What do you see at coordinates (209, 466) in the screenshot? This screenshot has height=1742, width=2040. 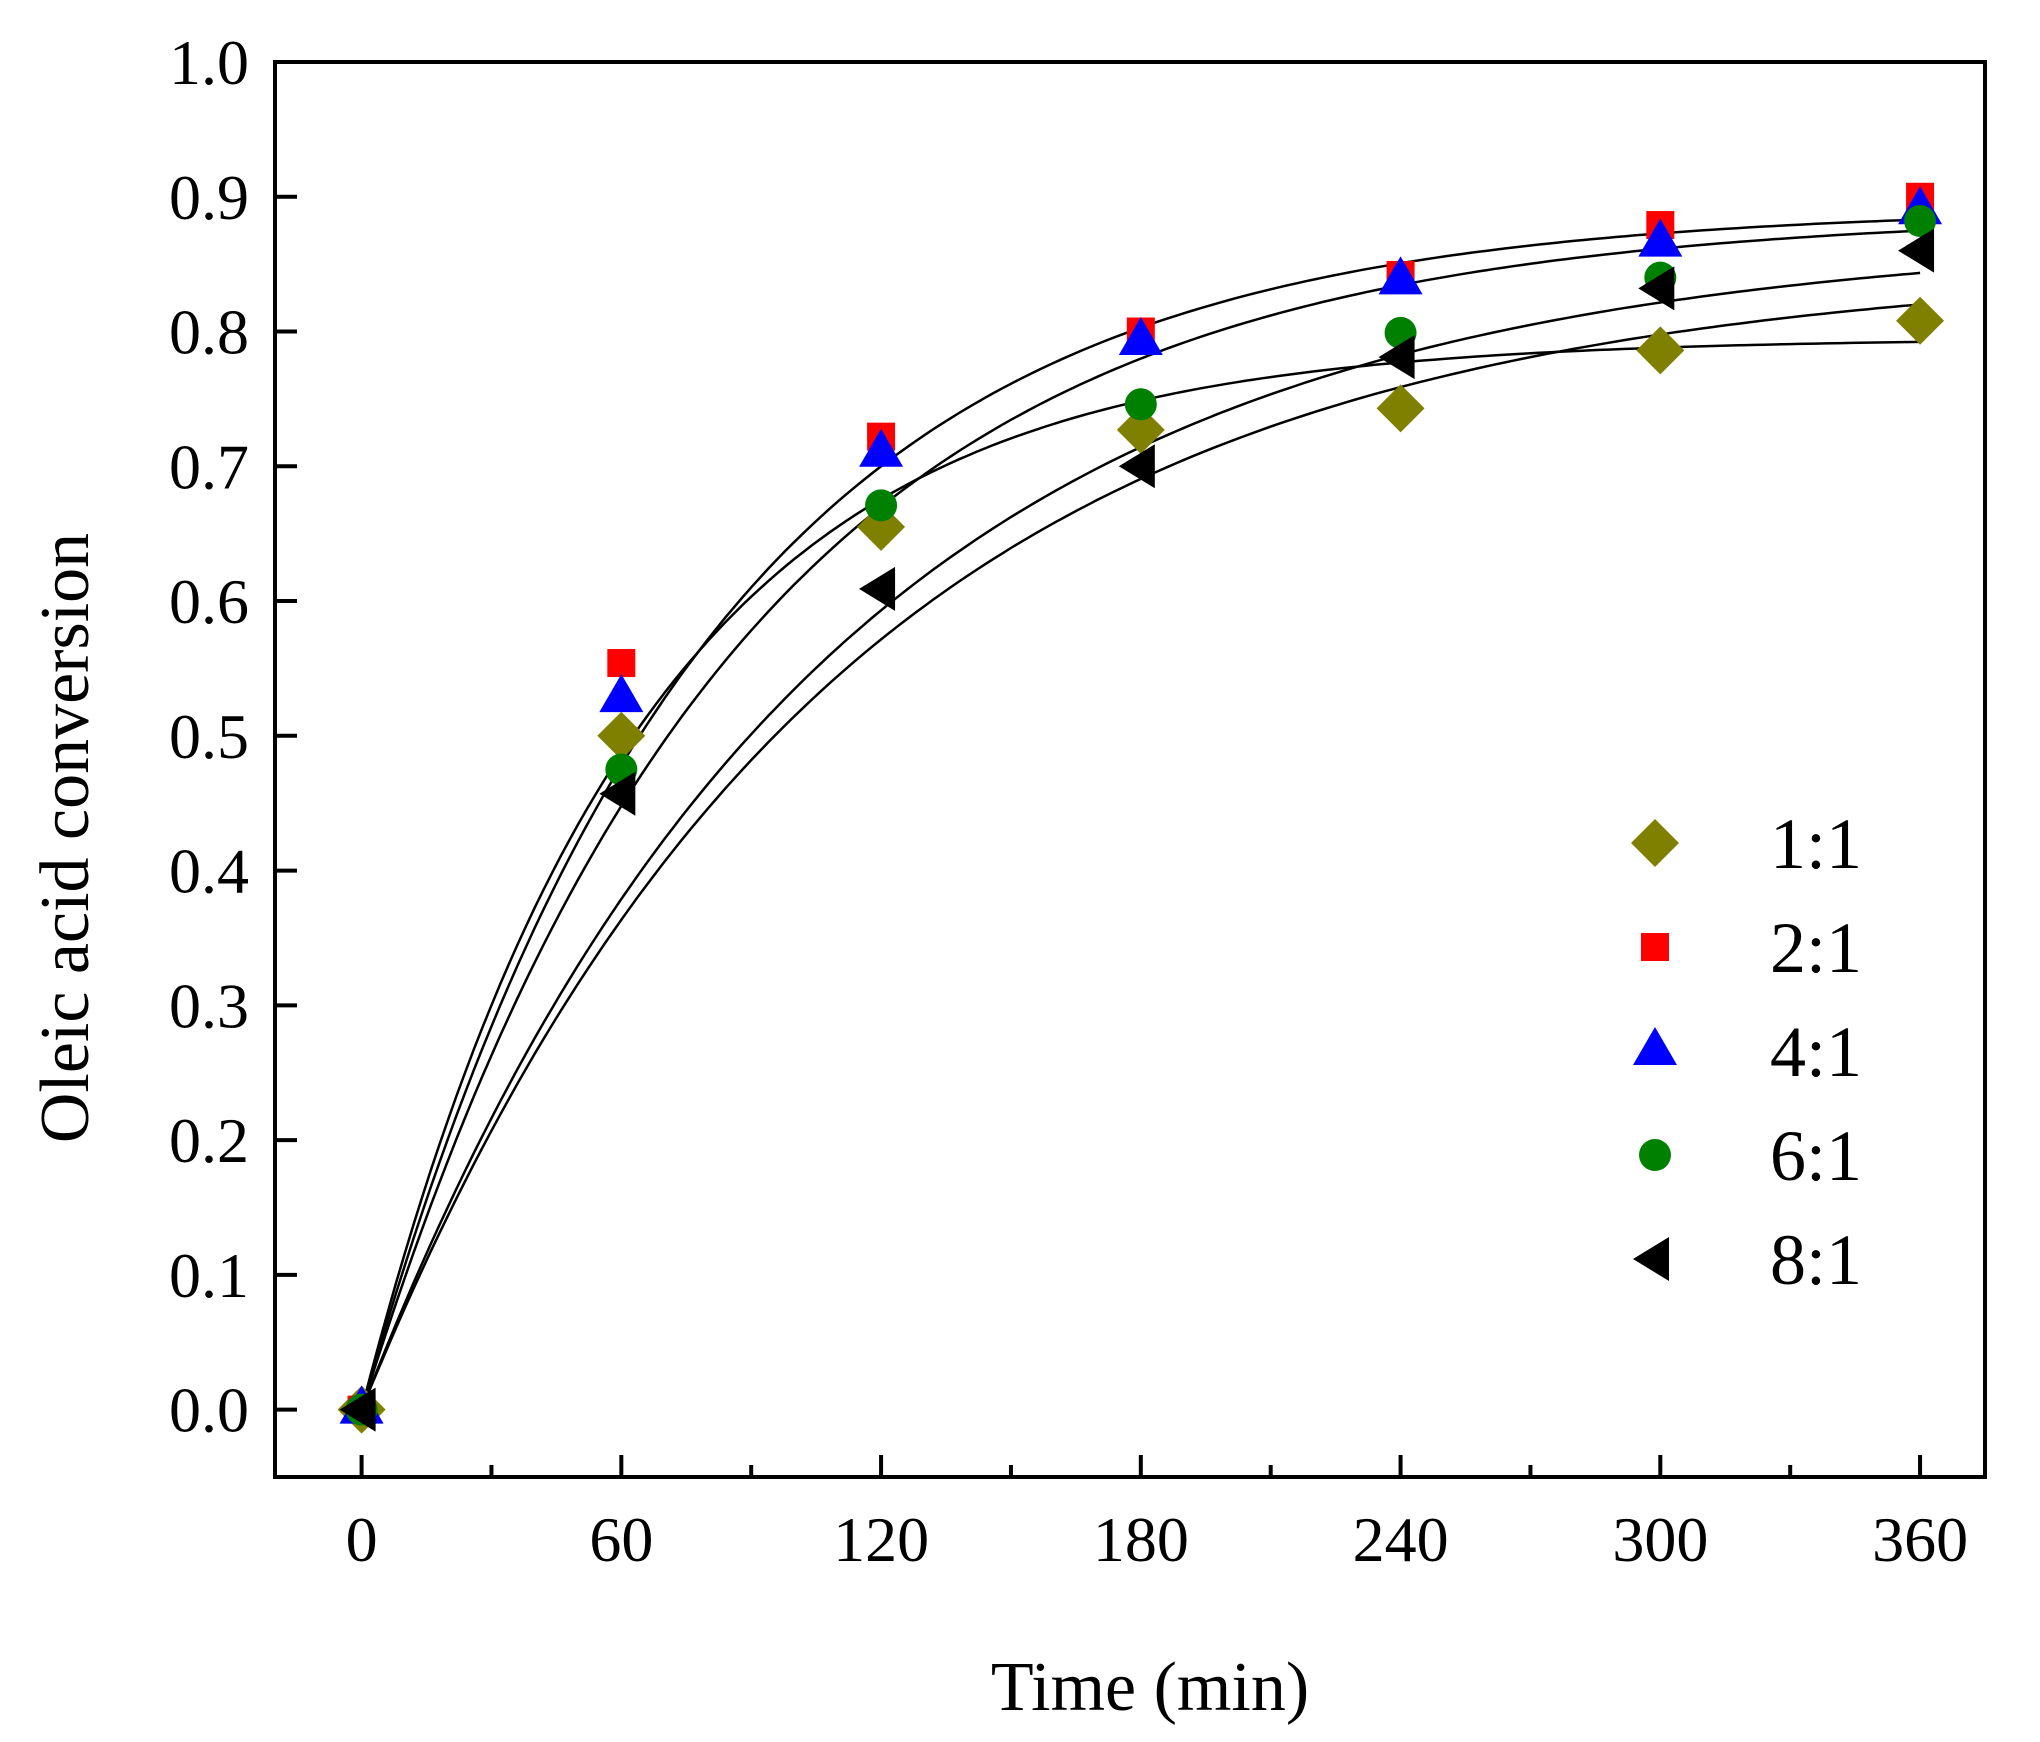 I see `y-tick-label: 0.7` at bounding box center [209, 466].